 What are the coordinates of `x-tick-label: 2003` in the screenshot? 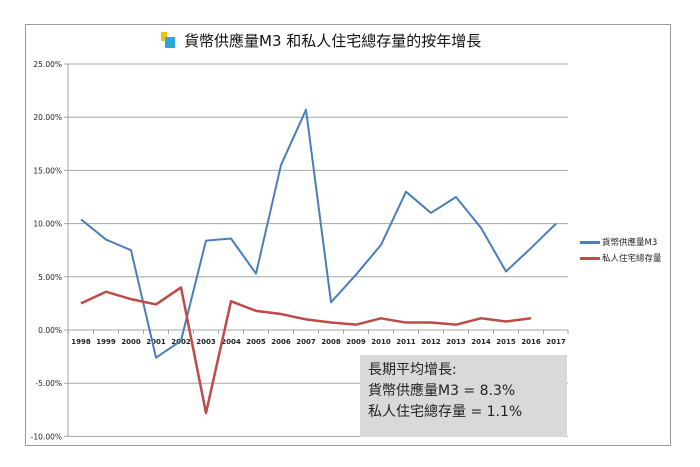 It's located at (206, 342).